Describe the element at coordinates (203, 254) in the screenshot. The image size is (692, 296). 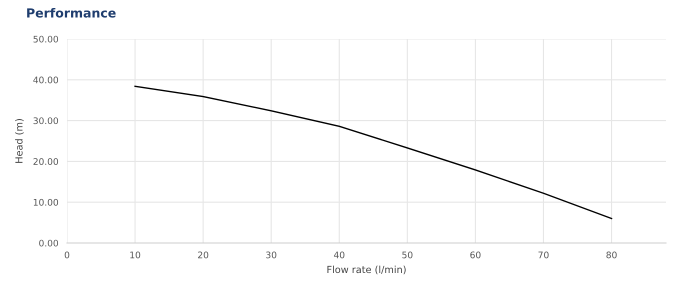
I see `x-tick-label: 20` at that location.